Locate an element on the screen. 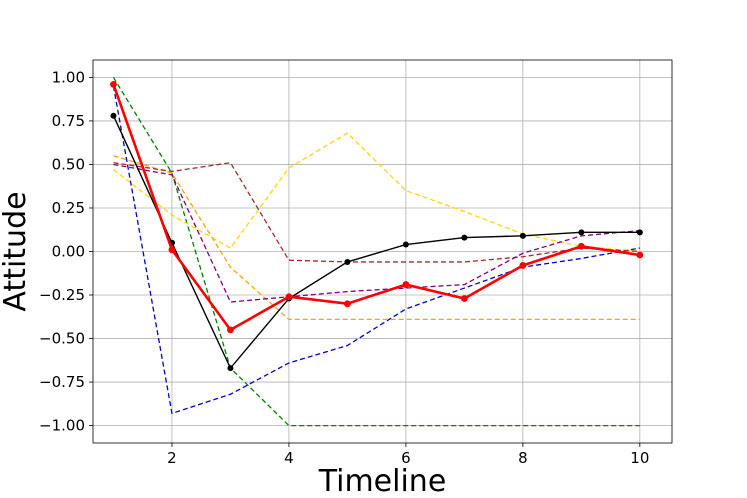  x-axis-label: Timeline is located at coordinates (382, 481).